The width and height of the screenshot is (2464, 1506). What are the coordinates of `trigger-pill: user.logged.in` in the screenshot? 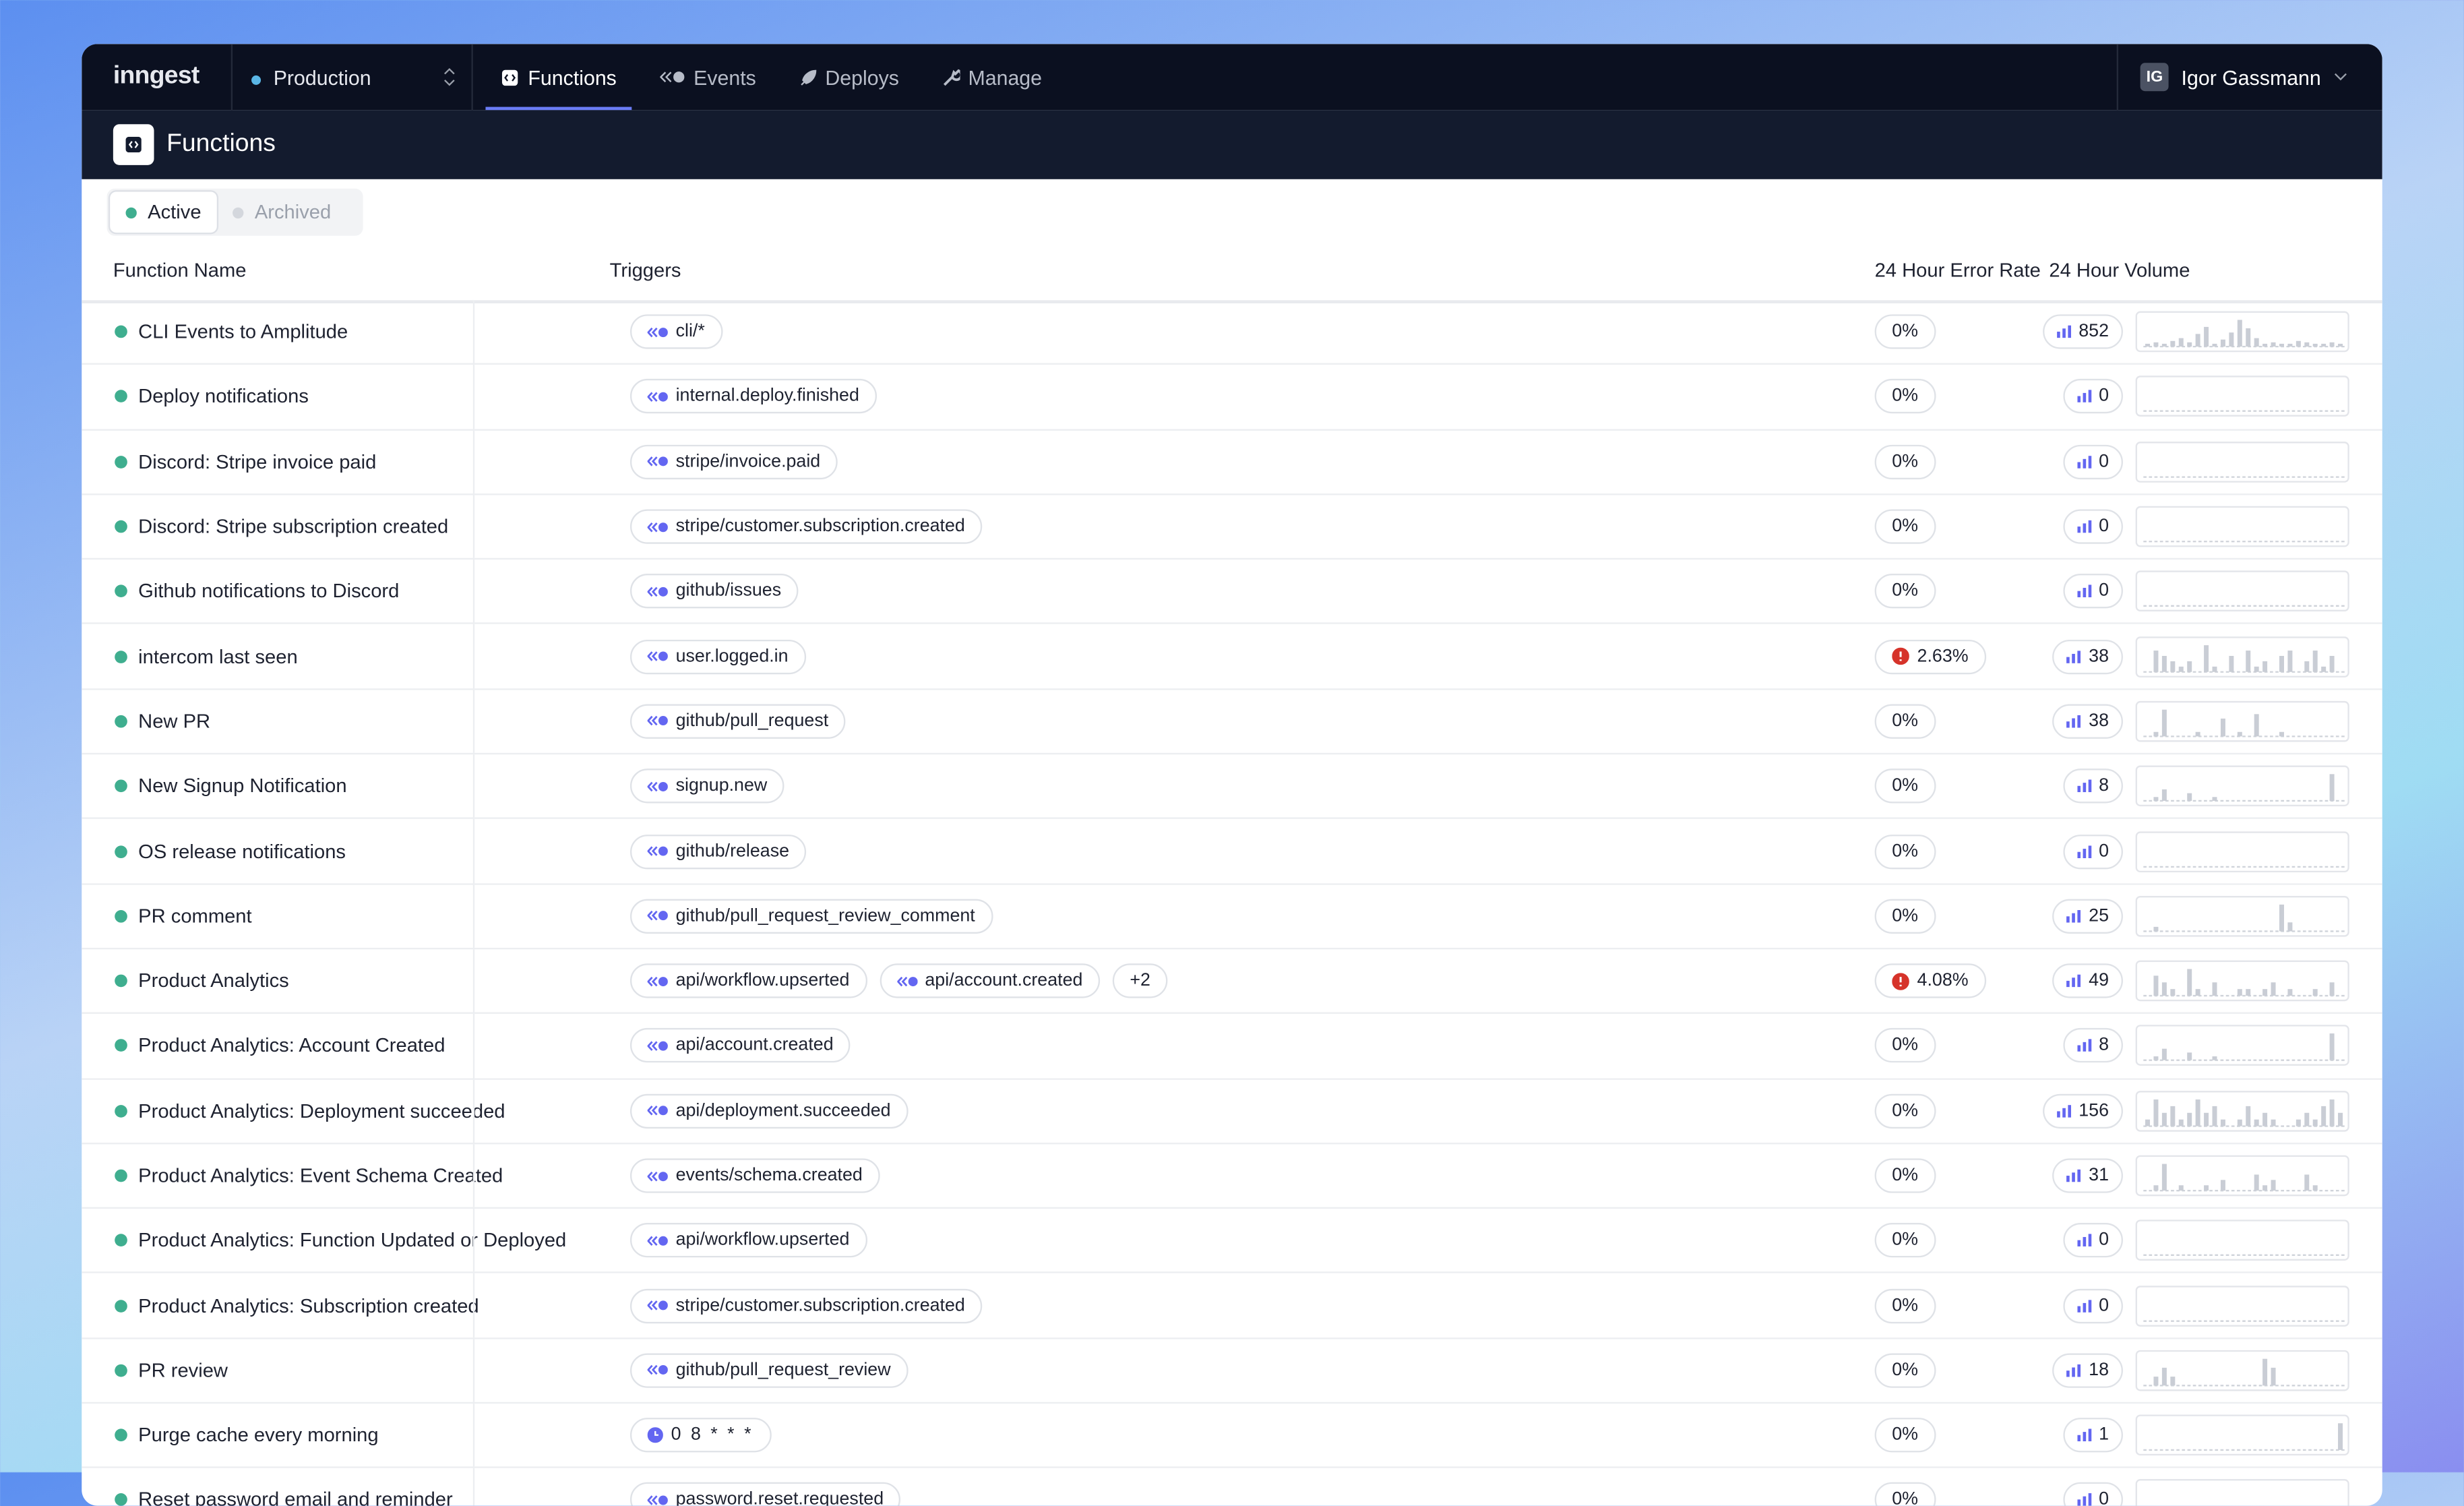 It's located at (717, 656).